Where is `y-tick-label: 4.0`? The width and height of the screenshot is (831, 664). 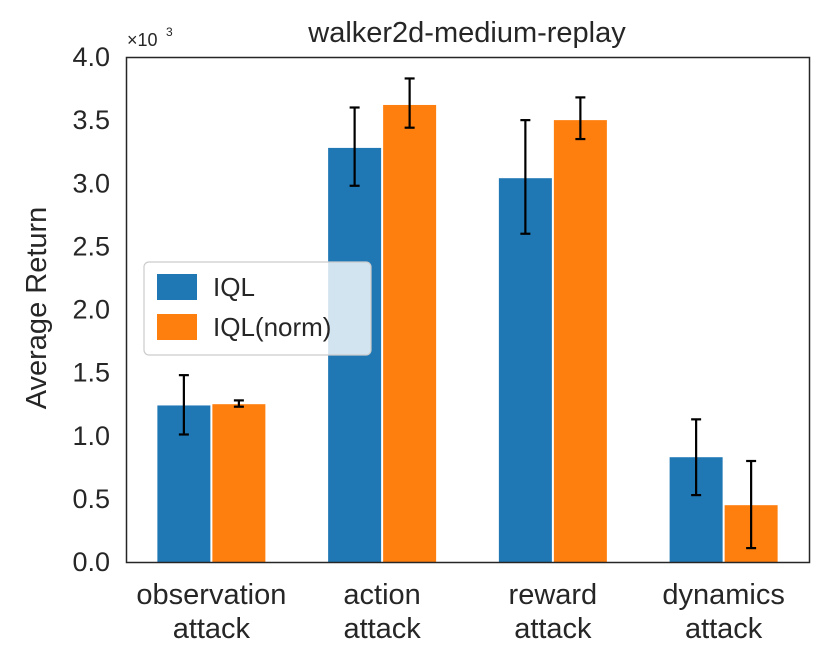
y-tick-label: 4.0 is located at coordinates (91, 57).